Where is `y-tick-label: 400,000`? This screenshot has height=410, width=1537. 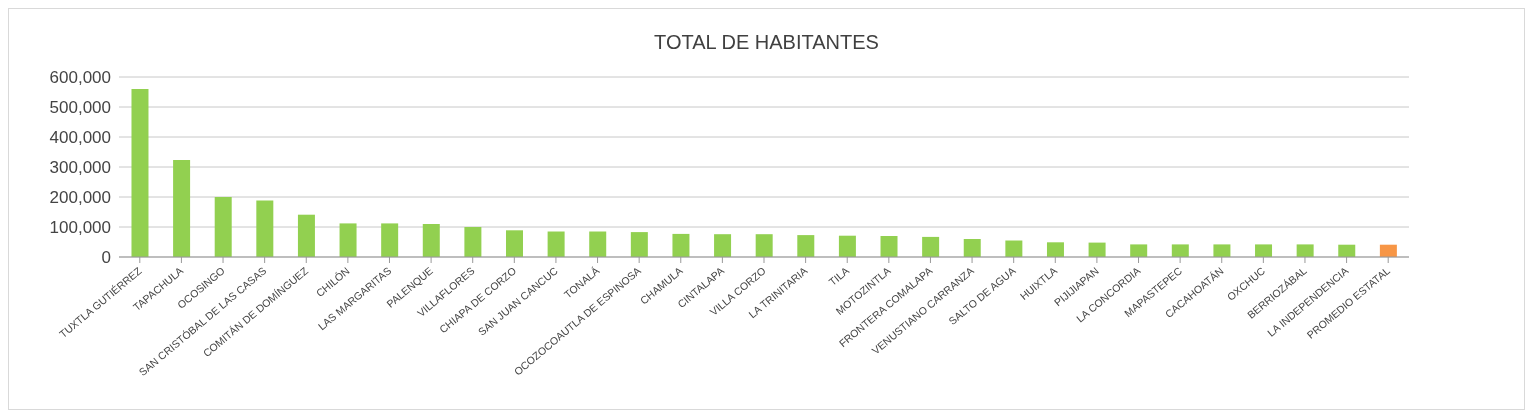
y-tick-label: 400,000 is located at coordinates (80, 138).